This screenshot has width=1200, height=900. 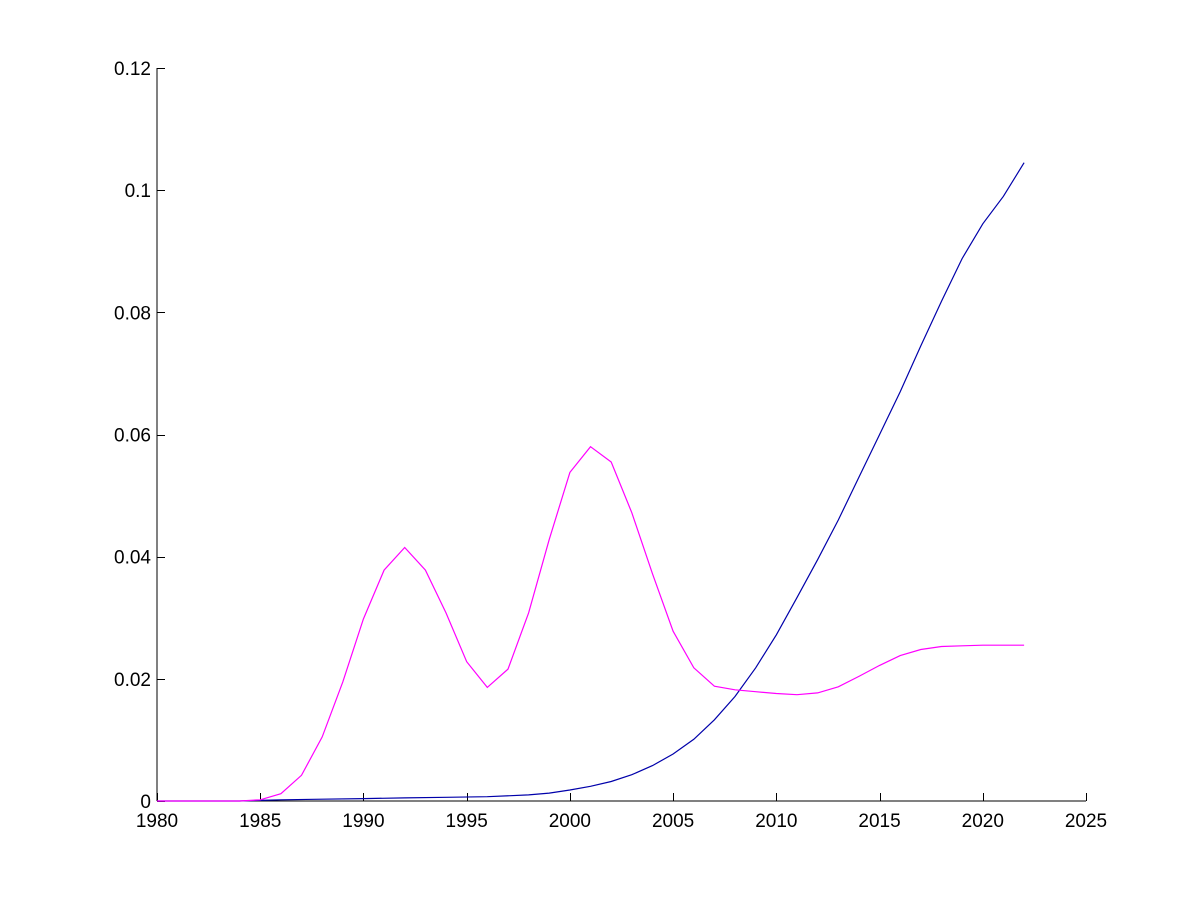 I want to click on y-tick-label: 0.1, so click(x=138, y=191).